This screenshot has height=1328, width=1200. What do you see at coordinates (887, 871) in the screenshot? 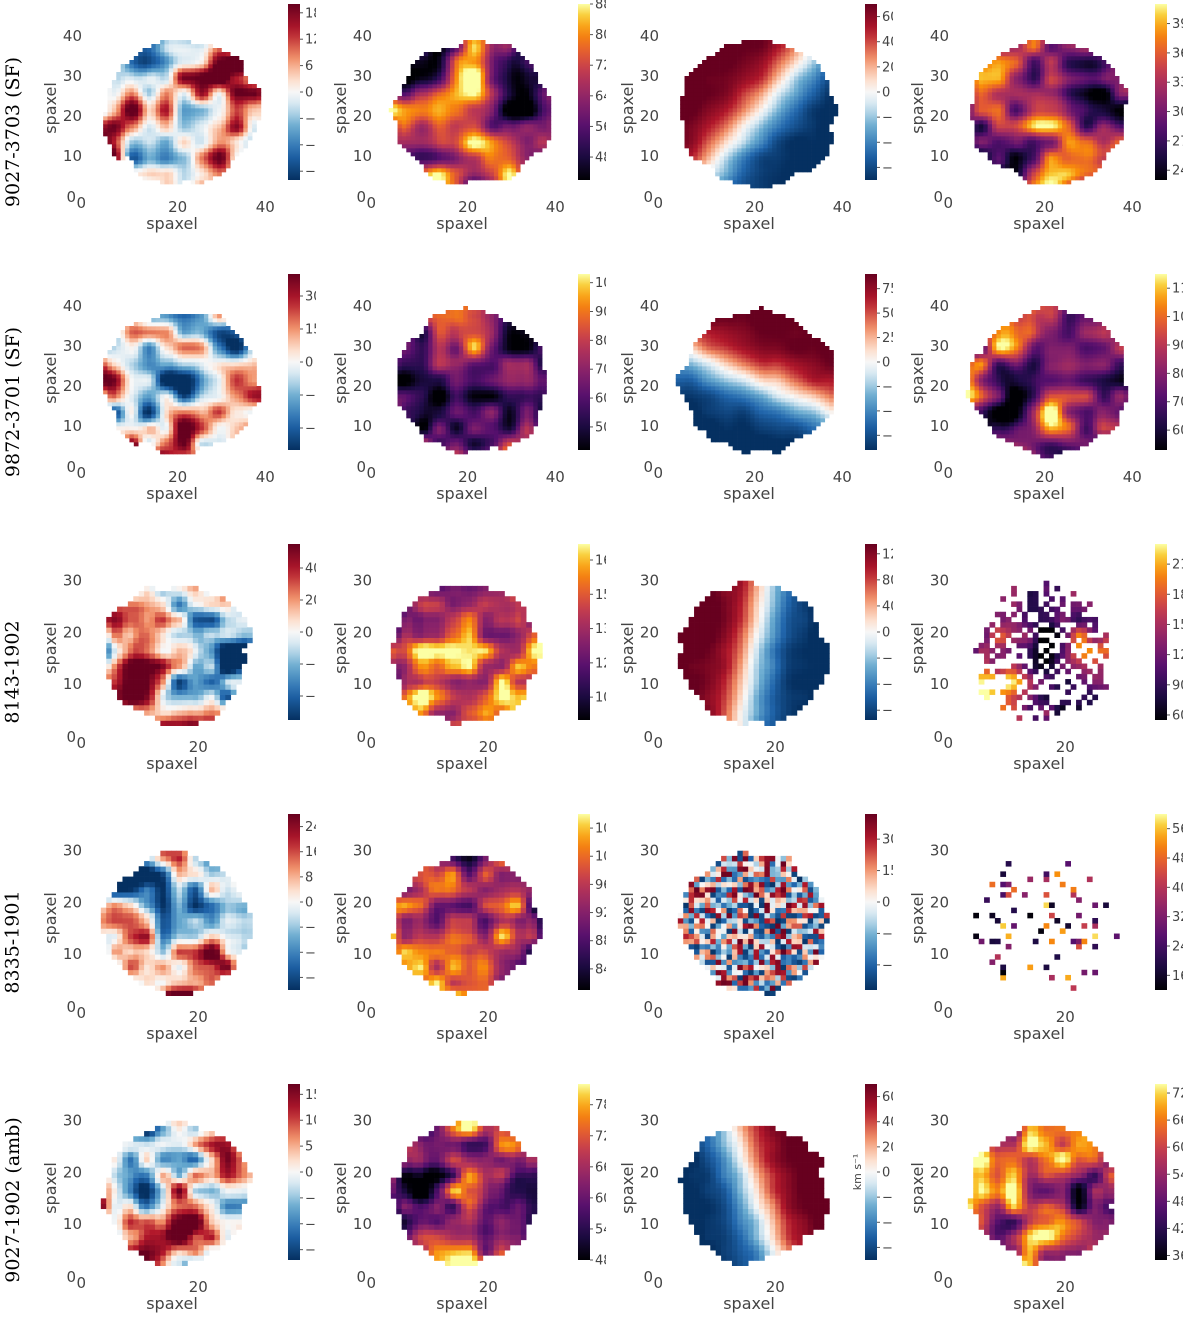
I see `colorbar-tick-label: 150` at bounding box center [887, 871].